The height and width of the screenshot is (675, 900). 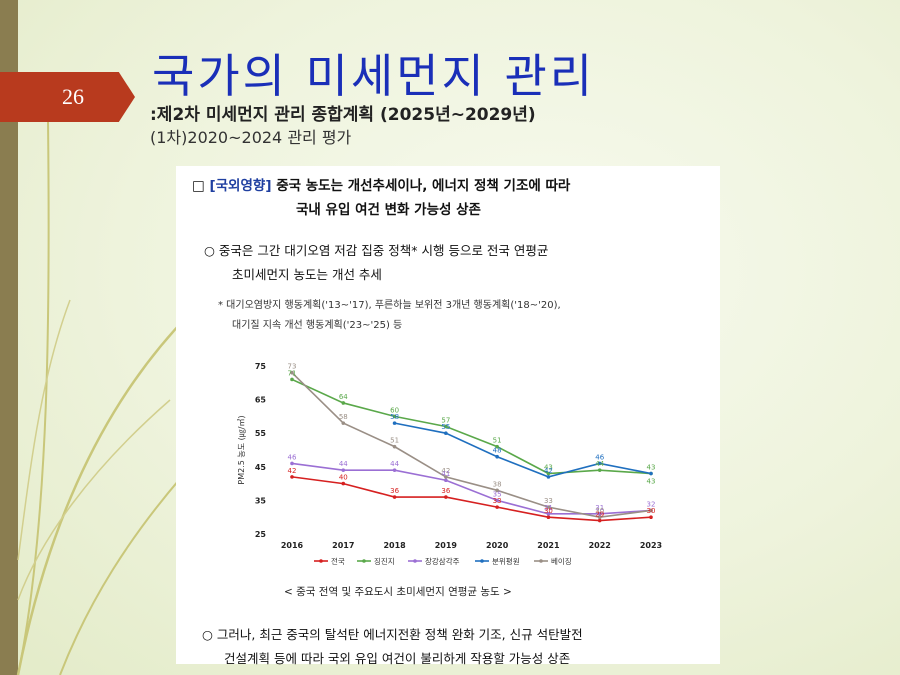 I want to click on data-label: 71, so click(x=292, y=373).